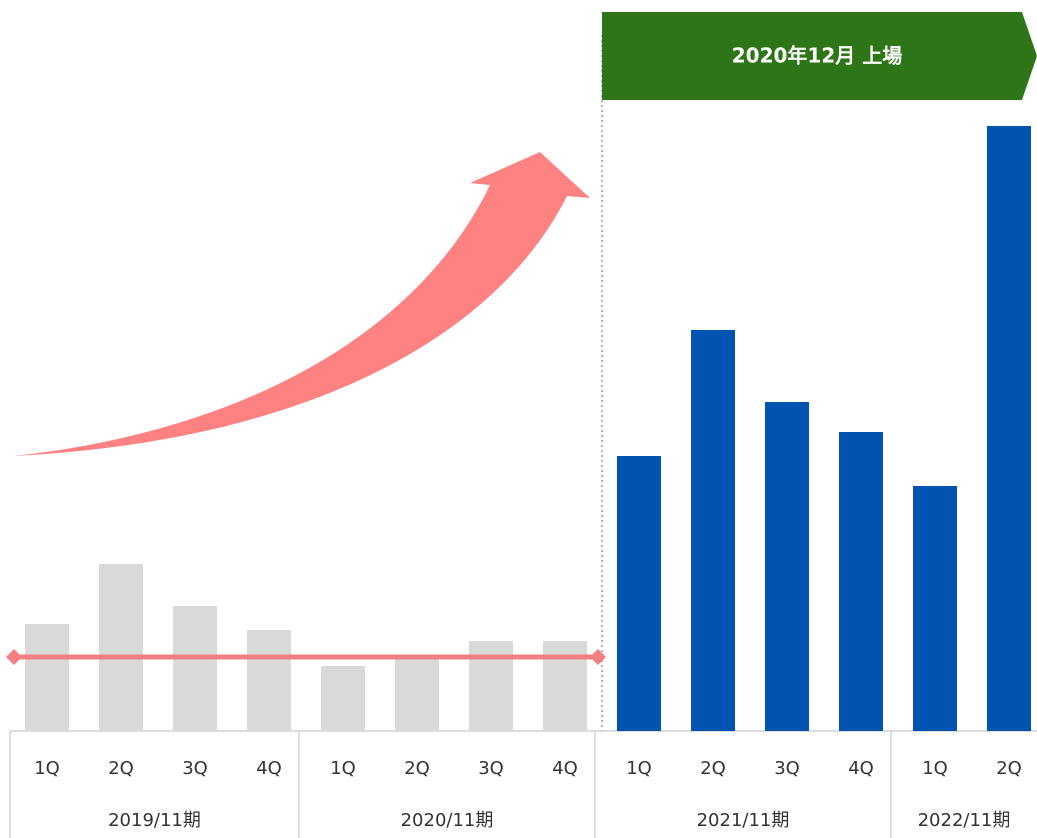 This screenshot has height=838, width=1037. I want to click on group-label: 2019/11期, so click(154, 820).